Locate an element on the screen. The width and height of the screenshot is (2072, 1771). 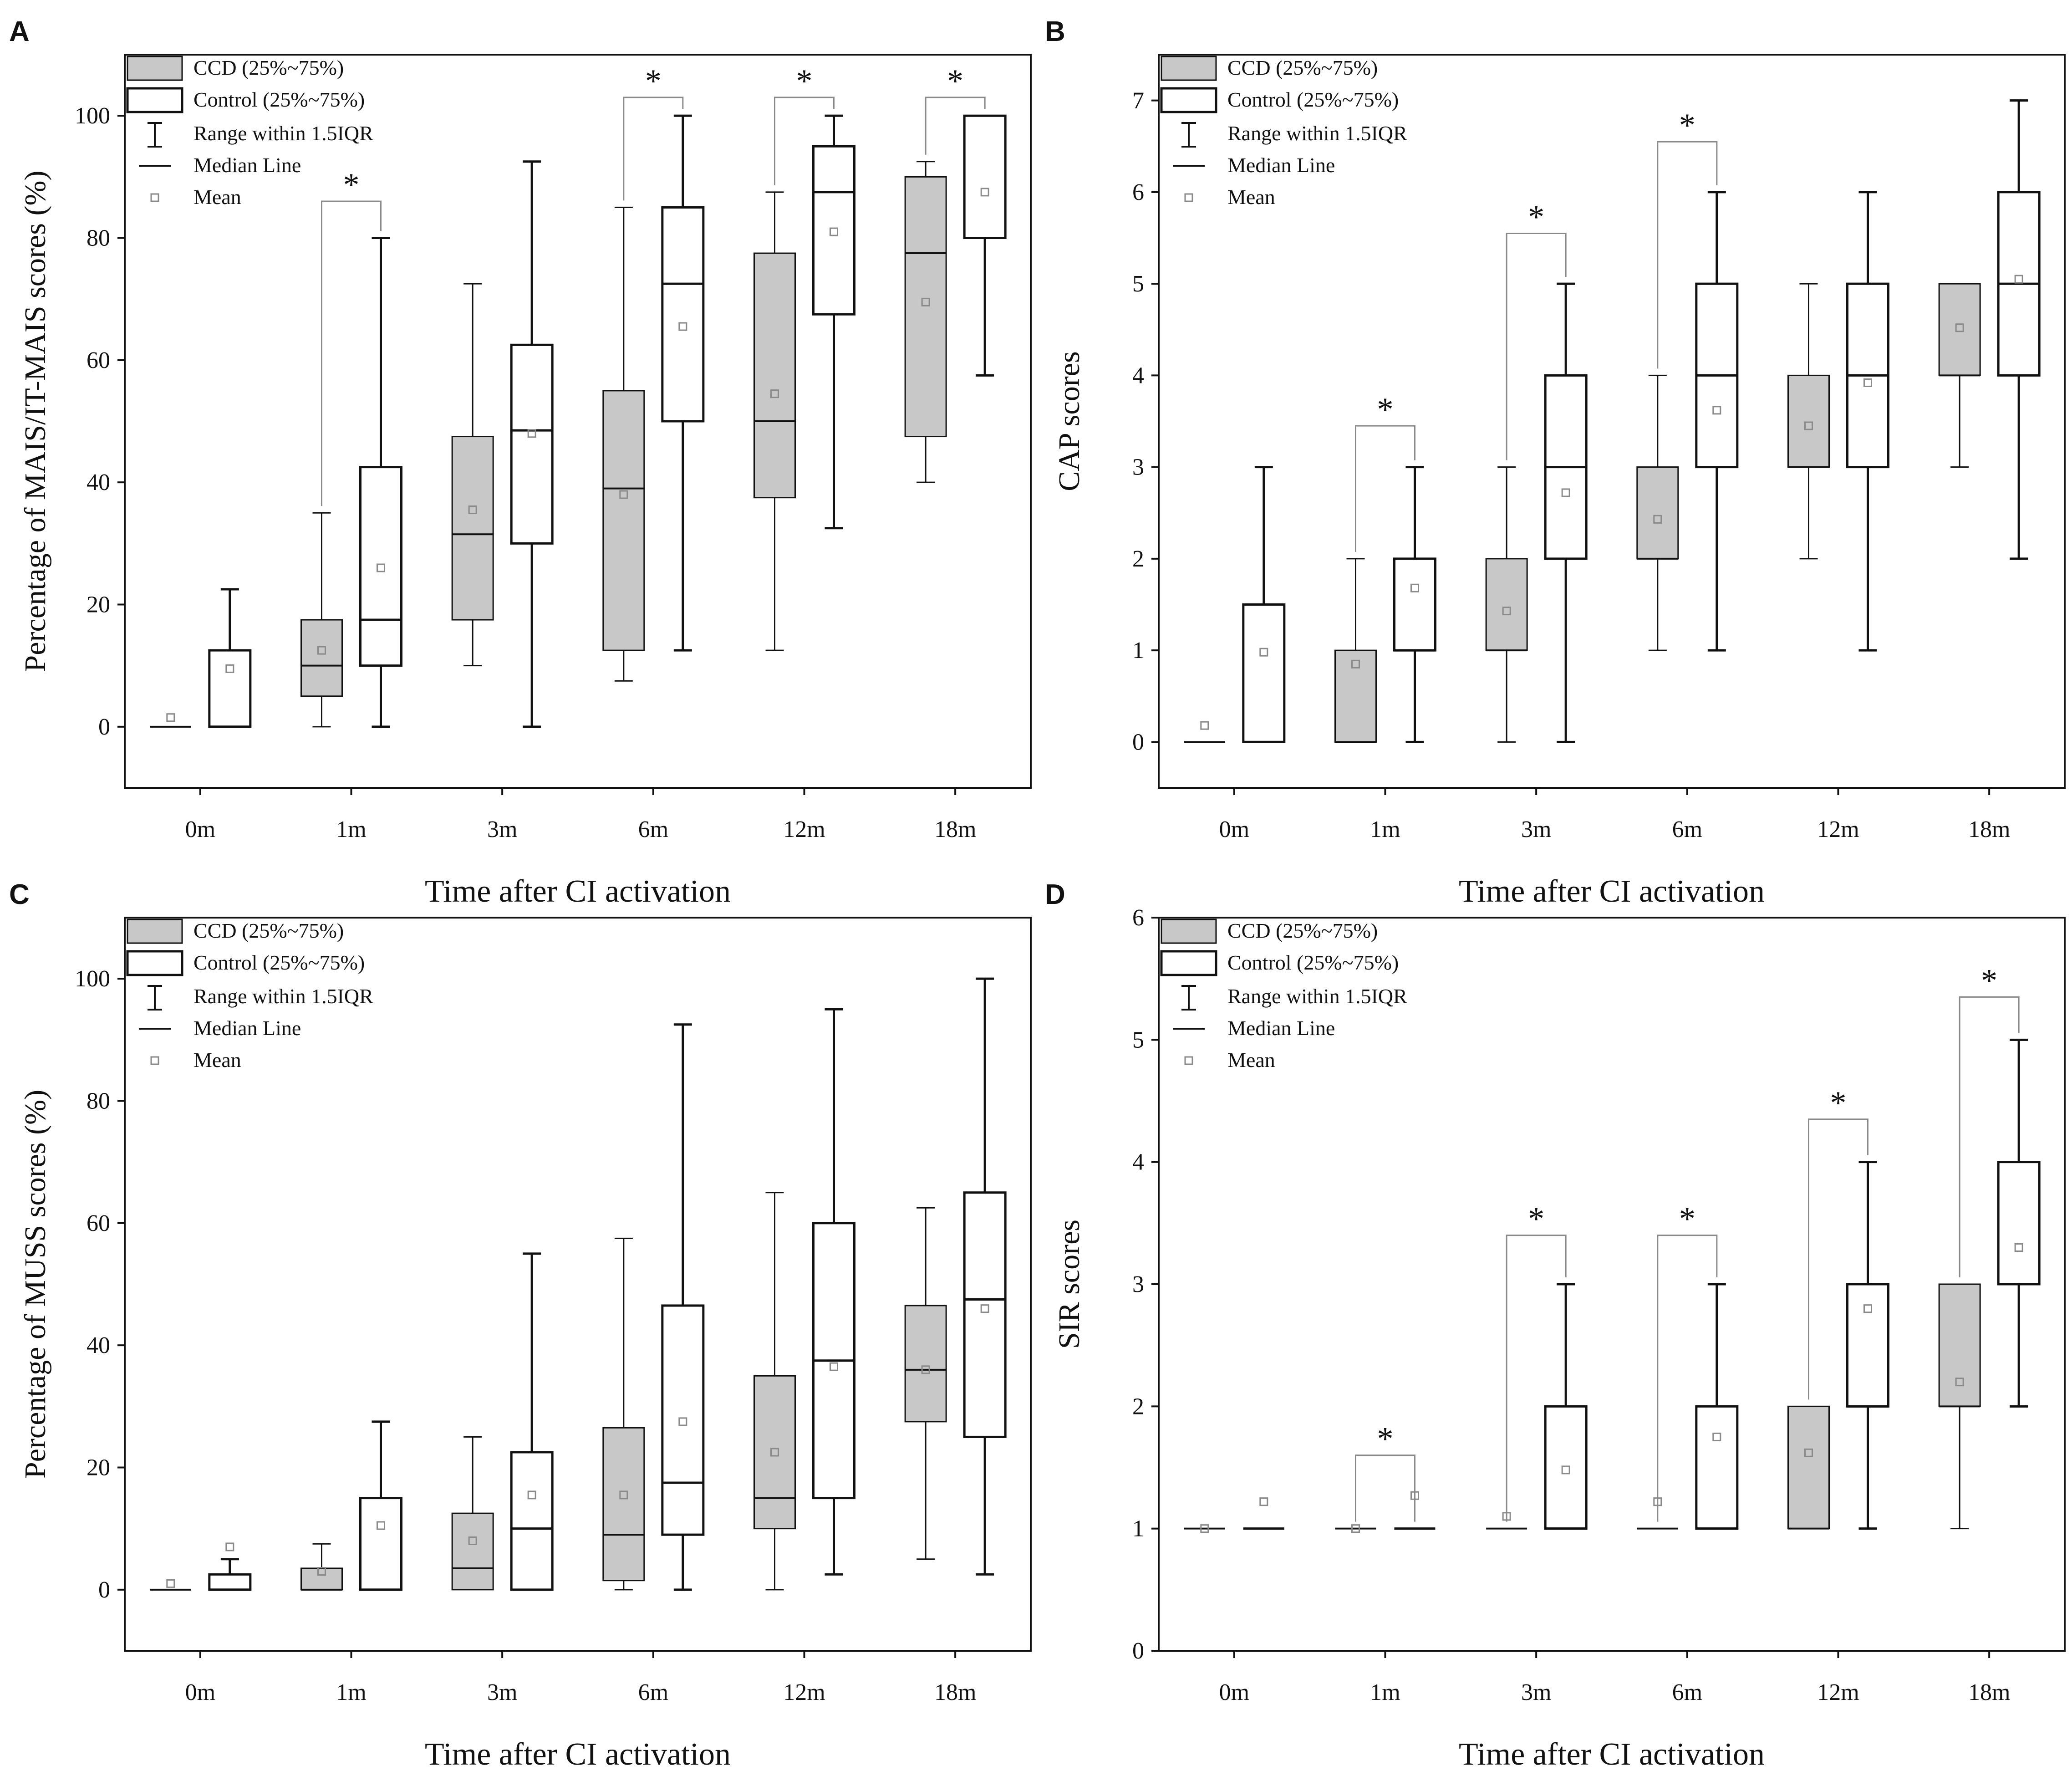
y-axis-title: Percentage of MUSS scores (%) is located at coordinates (35, 1284).